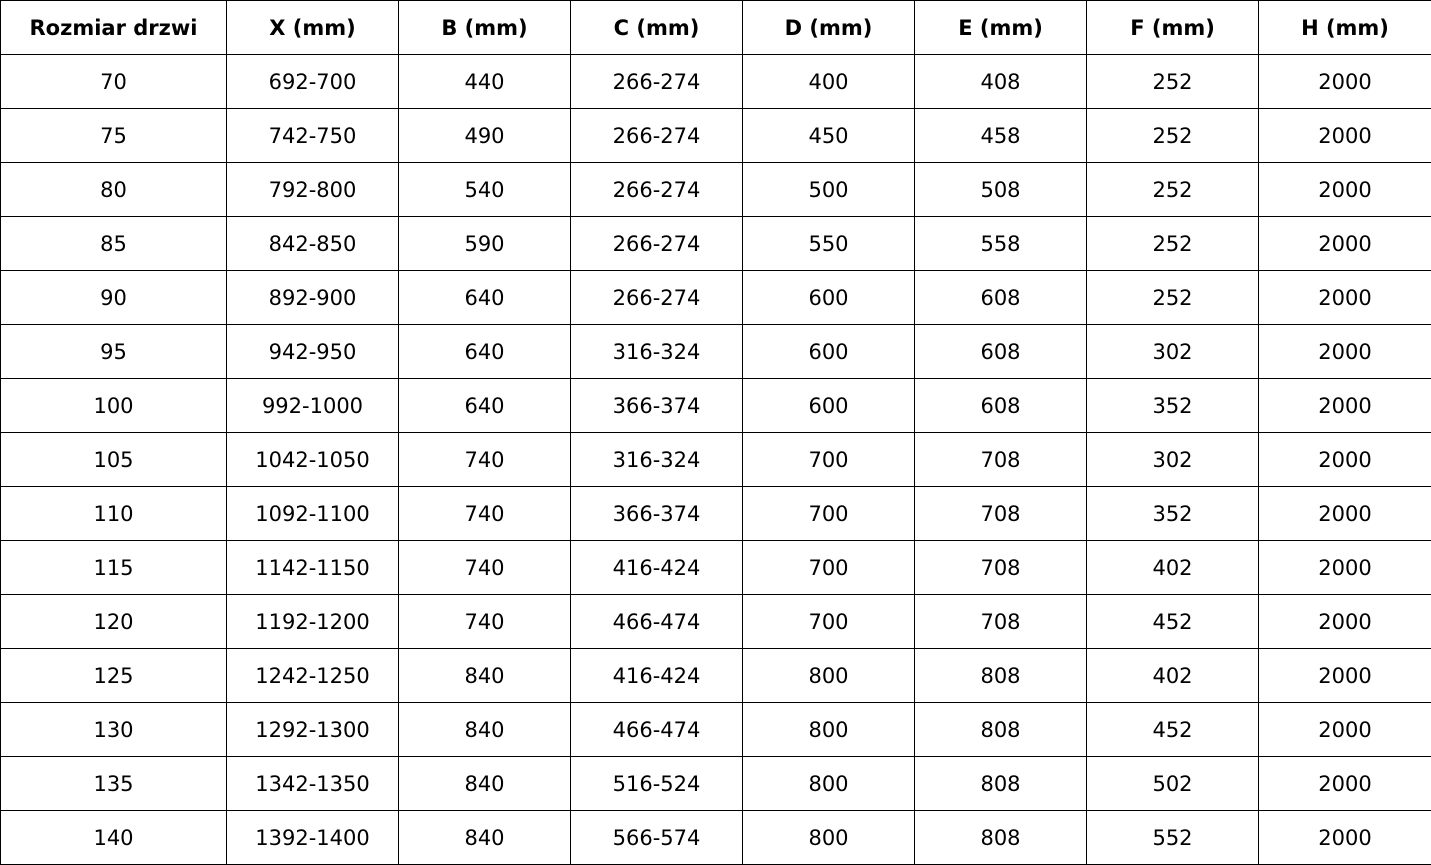 The height and width of the screenshot is (865, 1431). Describe the element at coordinates (656, 783) in the screenshot. I see `table-cell: 516-524` at that location.